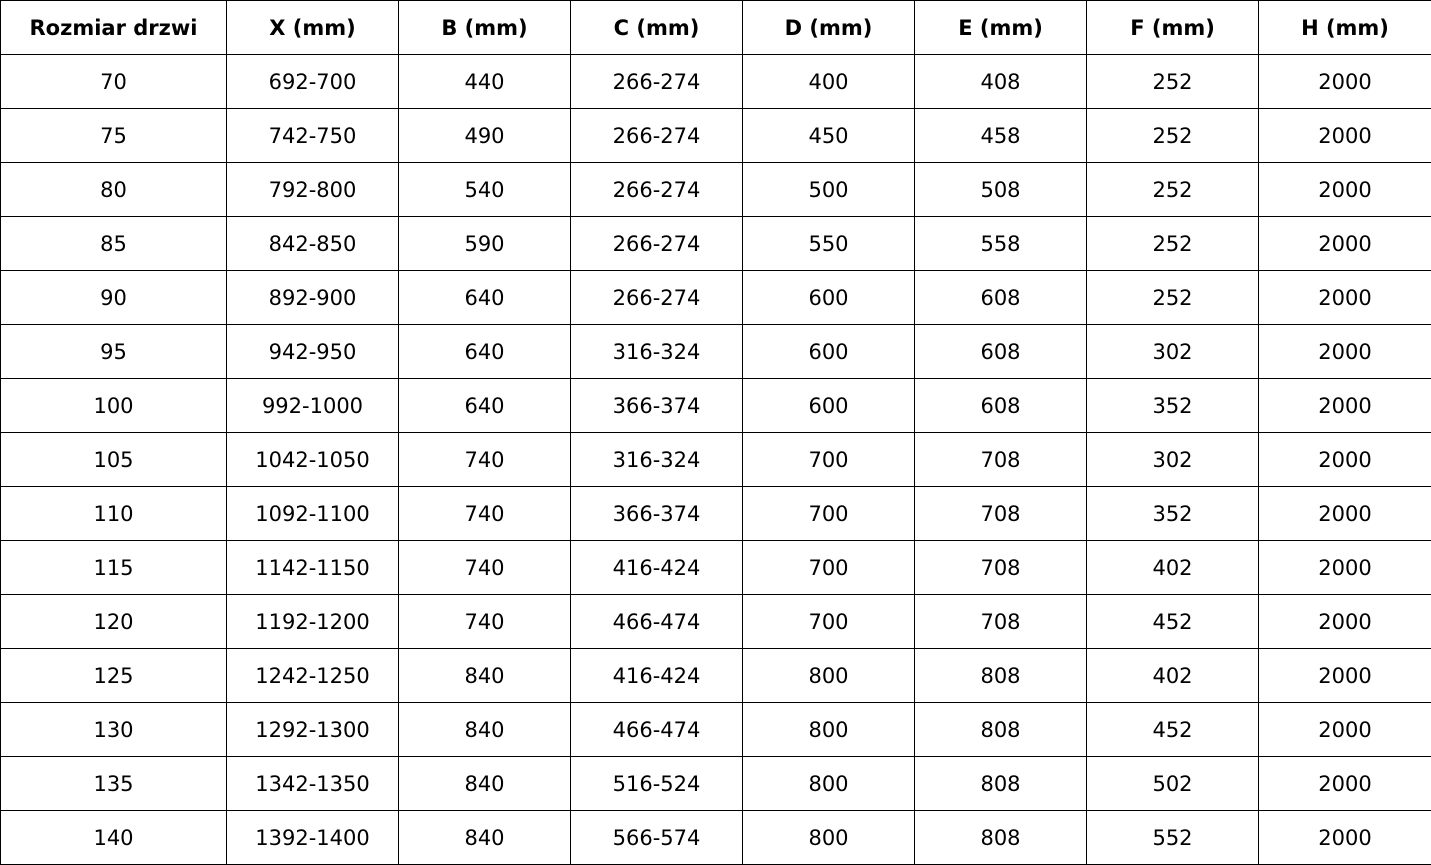 The height and width of the screenshot is (865, 1431). Describe the element at coordinates (656, 783) in the screenshot. I see `table-cell: 516-524` at that location.